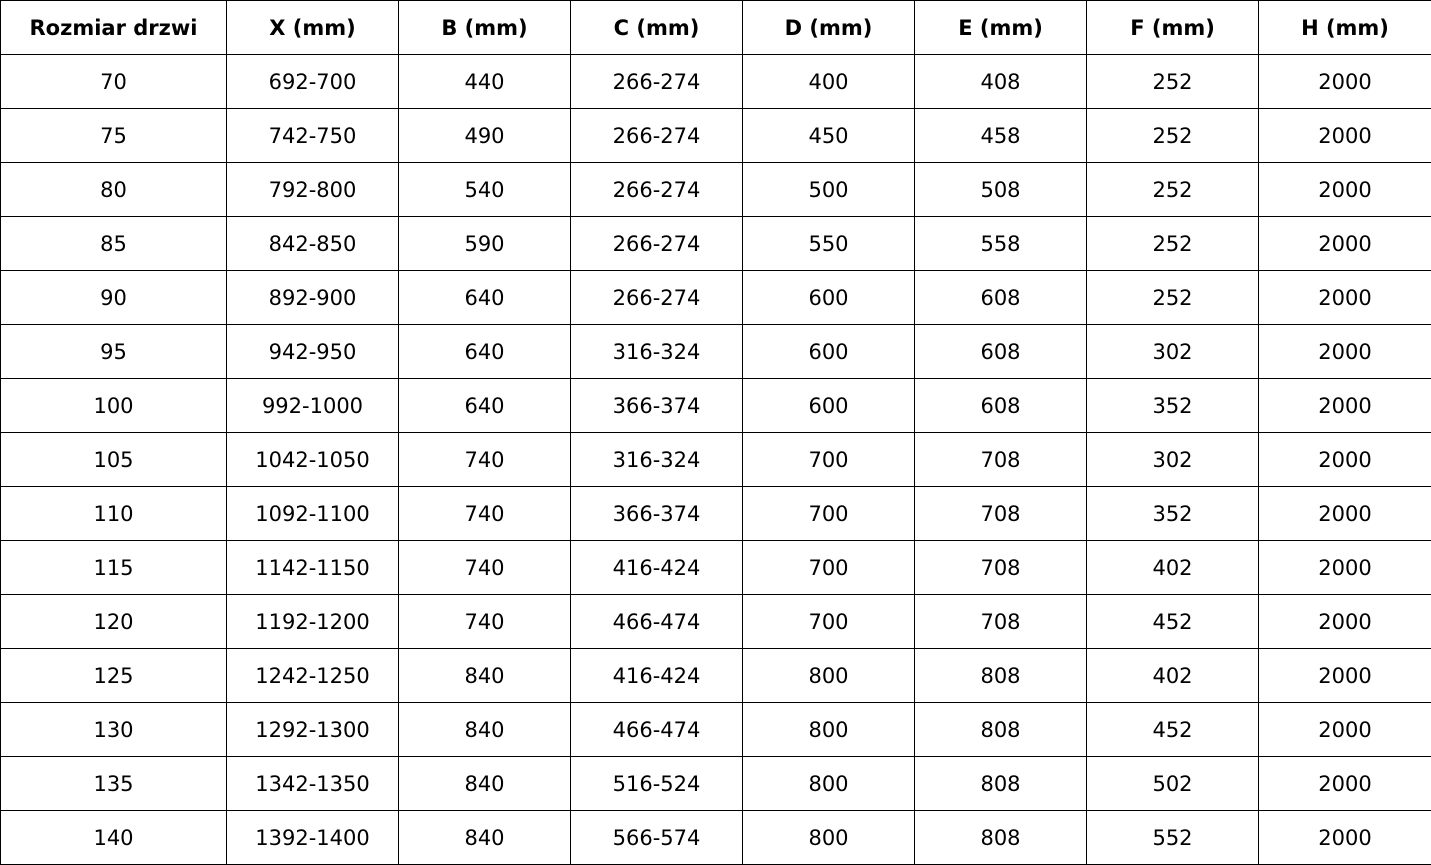 The height and width of the screenshot is (865, 1431). Describe the element at coordinates (656, 783) in the screenshot. I see `table-cell: 516-524` at that location.